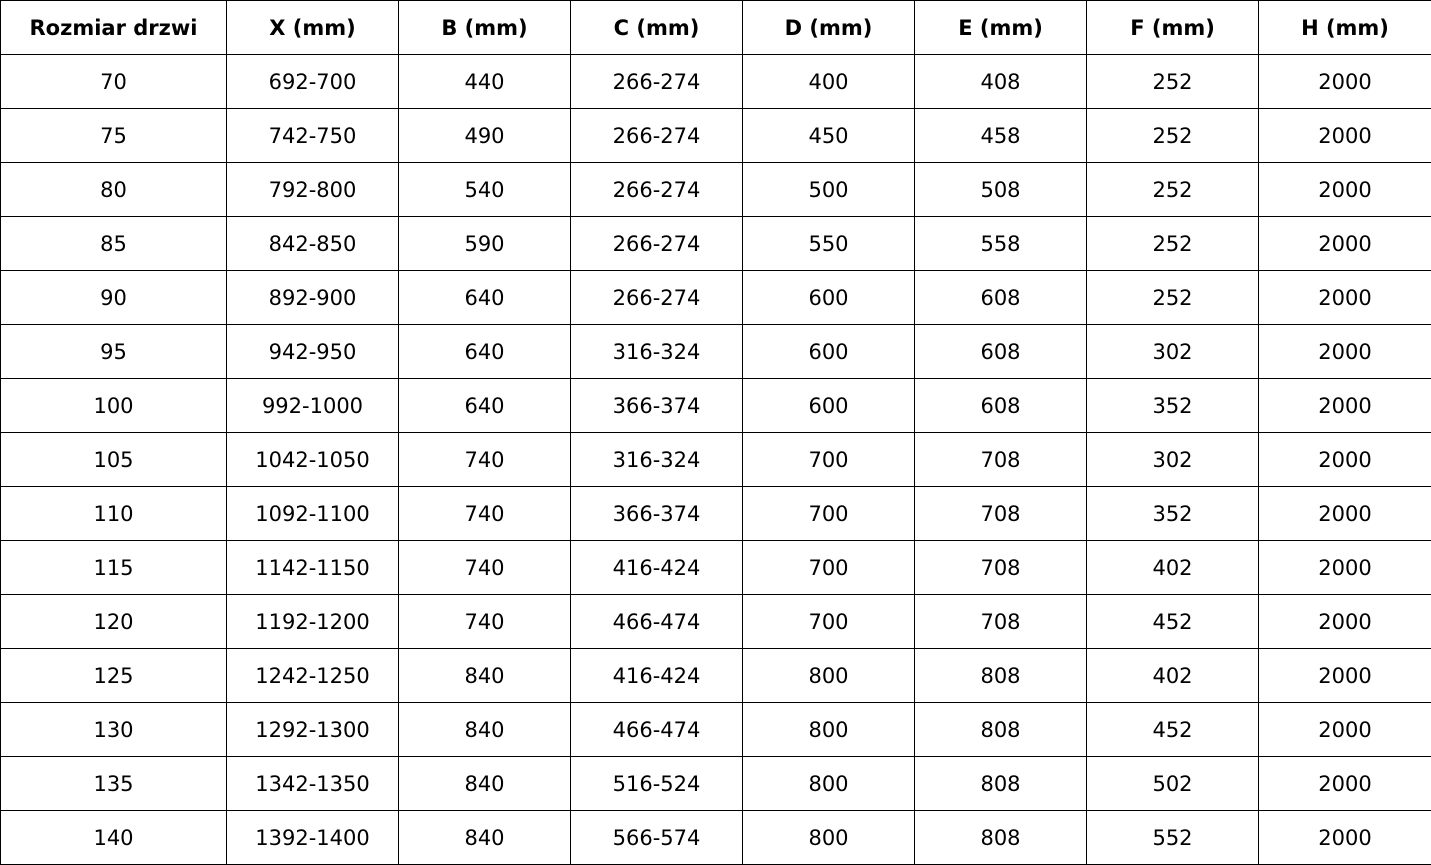 The height and width of the screenshot is (865, 1431). Describe the element at coordinates (656, 783) in the screenshot. I see `table-cell: 516-524` at that location.